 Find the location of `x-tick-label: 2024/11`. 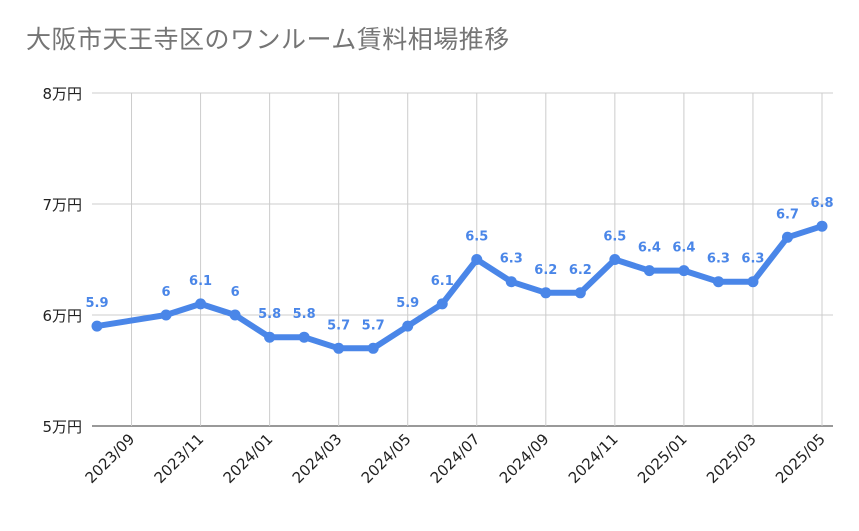

x-tick-label: 2024/11 is located at coordinates (593, 458).